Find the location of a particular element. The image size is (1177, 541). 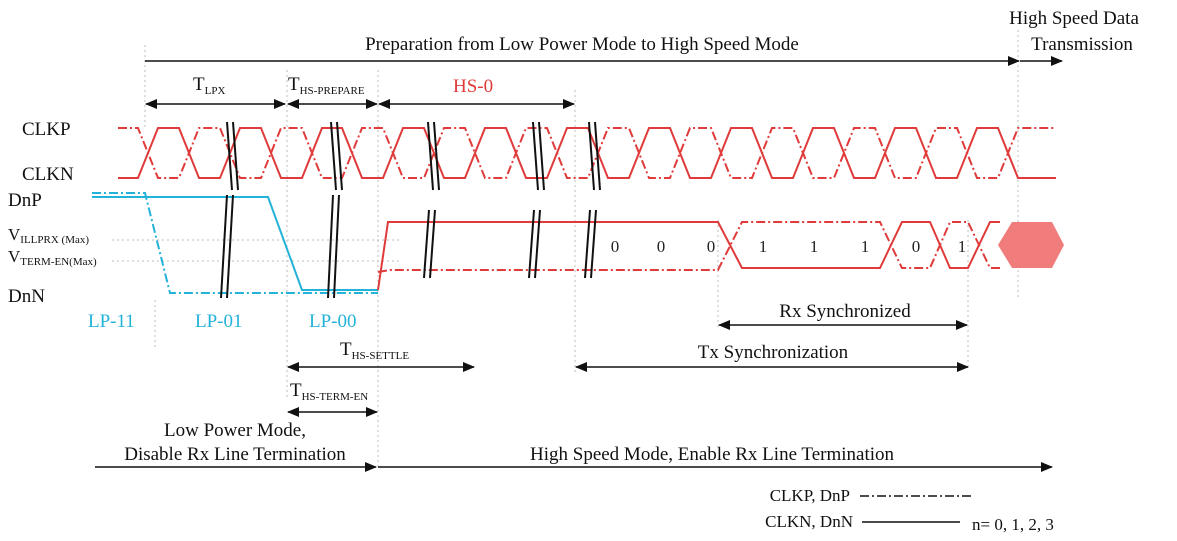

dnn-lp-waveform is located at coordinates (235, 243).